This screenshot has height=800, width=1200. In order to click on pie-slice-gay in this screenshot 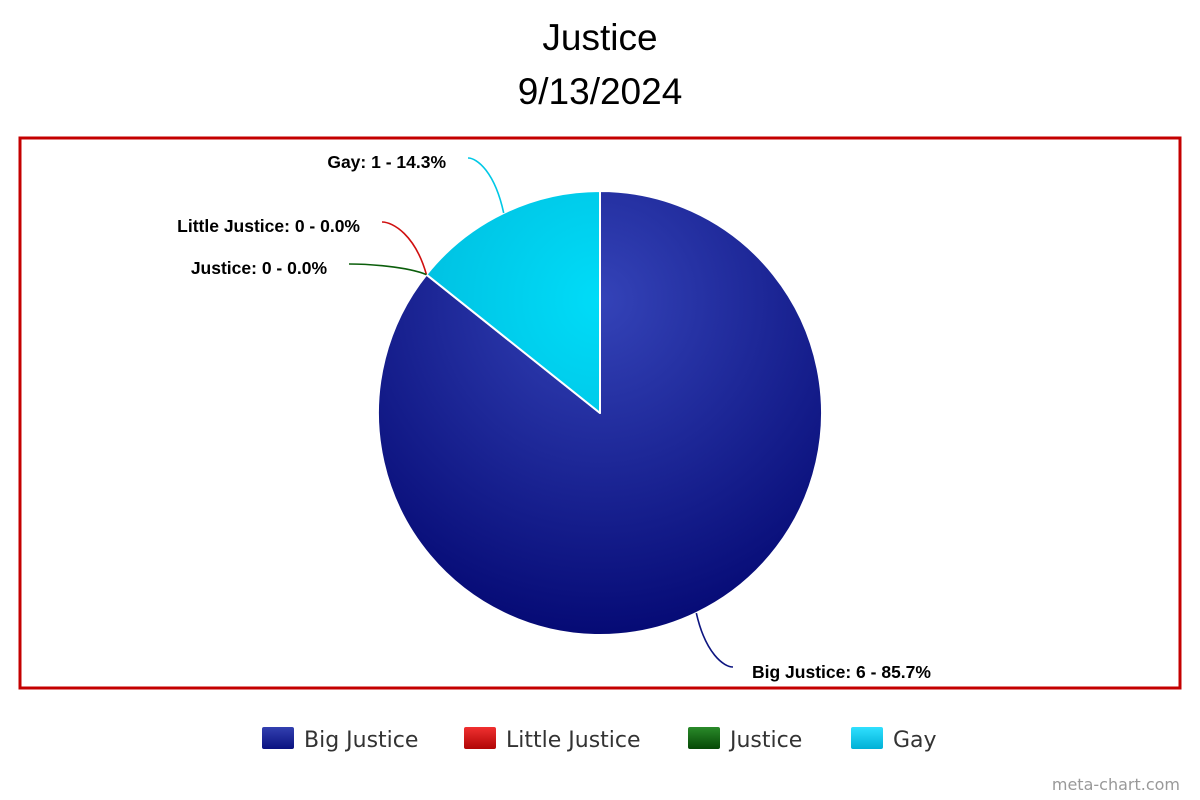, I will do `click(513, 302)`.